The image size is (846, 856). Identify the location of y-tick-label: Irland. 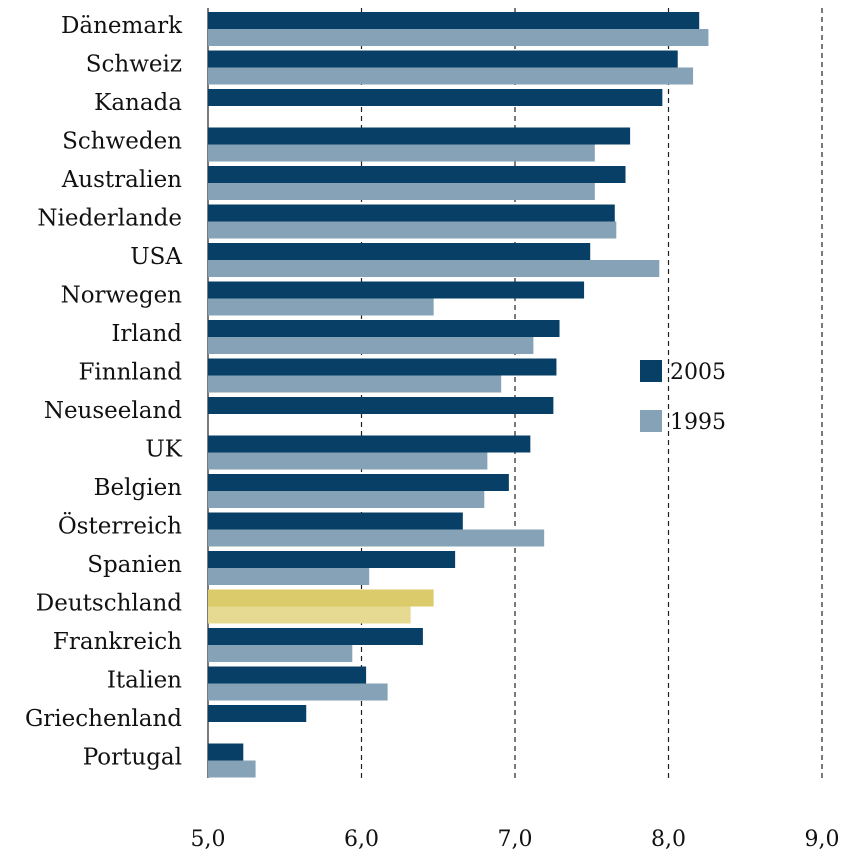
(146, 334).